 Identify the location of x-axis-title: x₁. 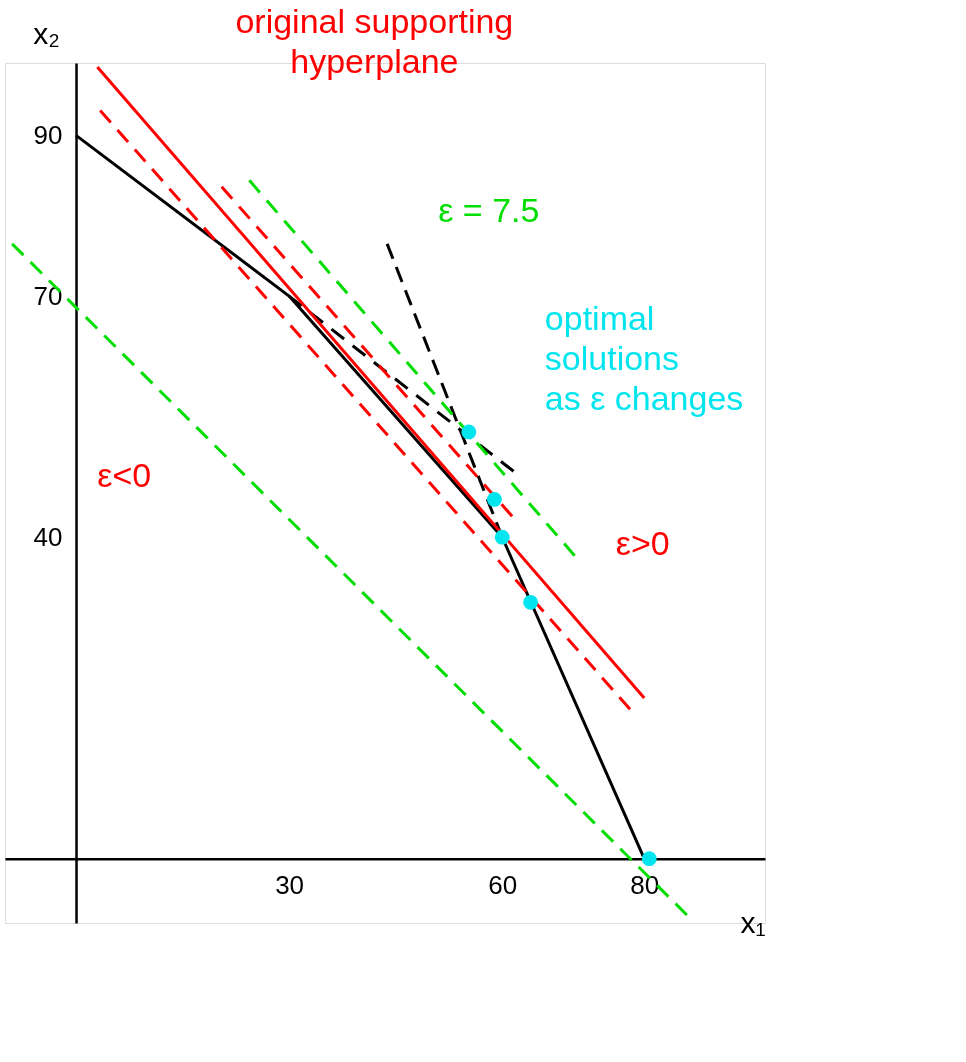
(753, 923).